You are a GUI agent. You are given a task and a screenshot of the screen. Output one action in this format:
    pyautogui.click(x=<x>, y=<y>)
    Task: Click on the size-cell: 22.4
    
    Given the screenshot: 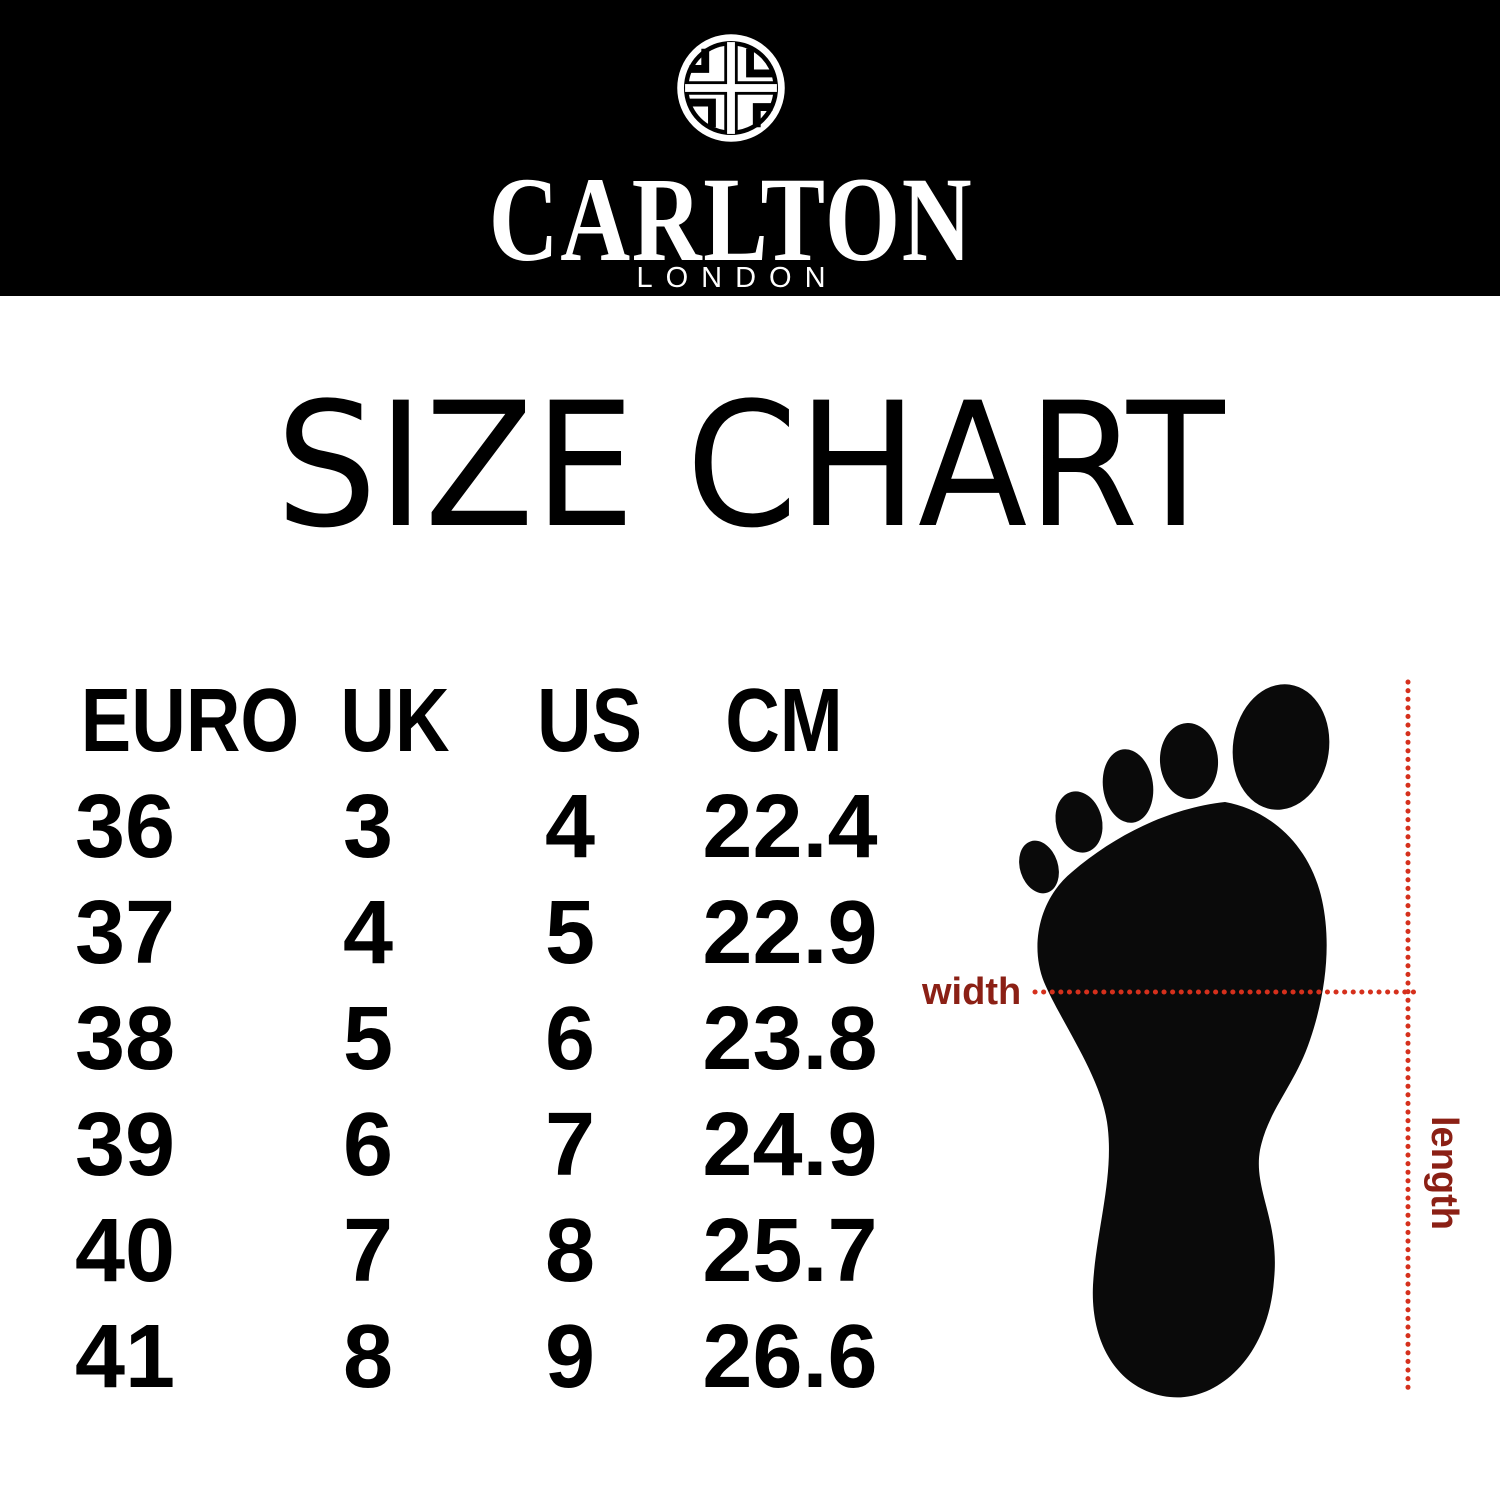 What is the action you would take?
    pyautogui.click(x=790, y=827)
    